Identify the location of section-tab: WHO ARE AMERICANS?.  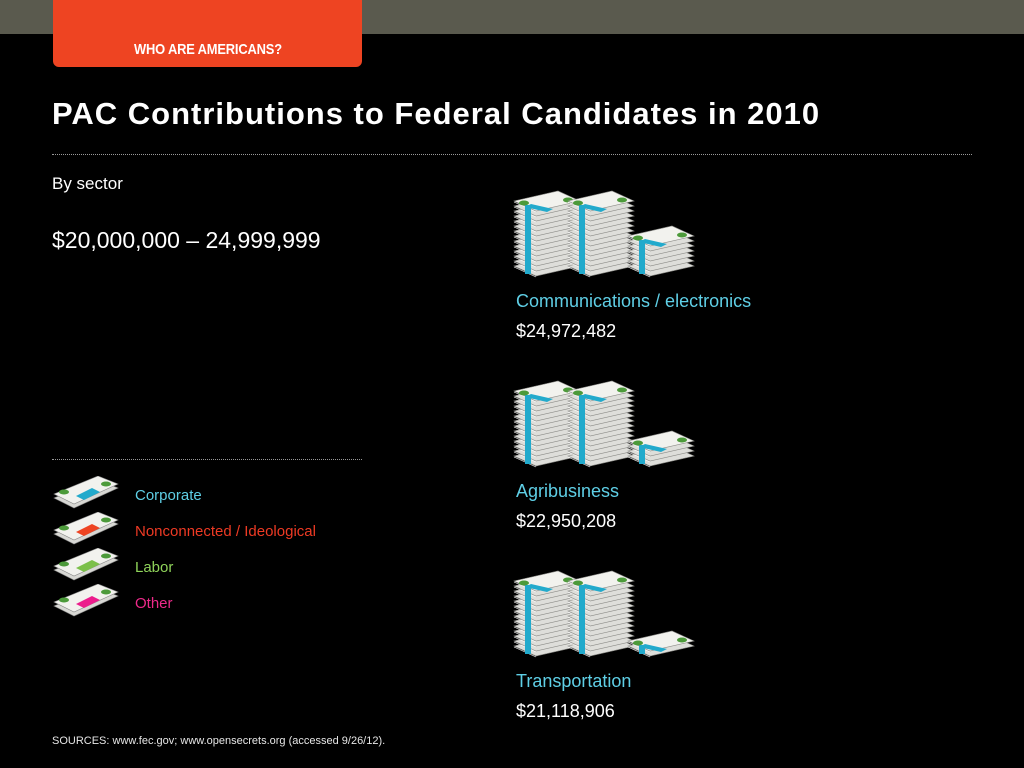
(207, 33).